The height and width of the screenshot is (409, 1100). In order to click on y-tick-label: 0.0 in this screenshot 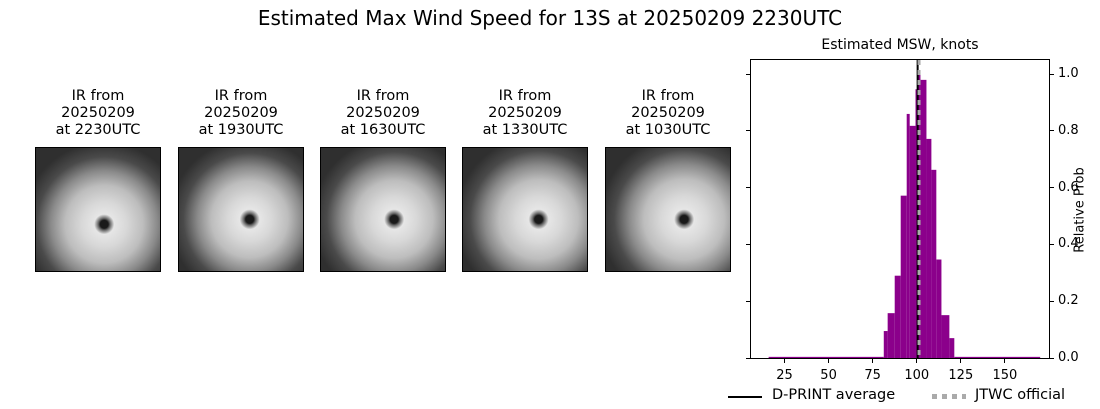, I will do `click(1068, 357)`.